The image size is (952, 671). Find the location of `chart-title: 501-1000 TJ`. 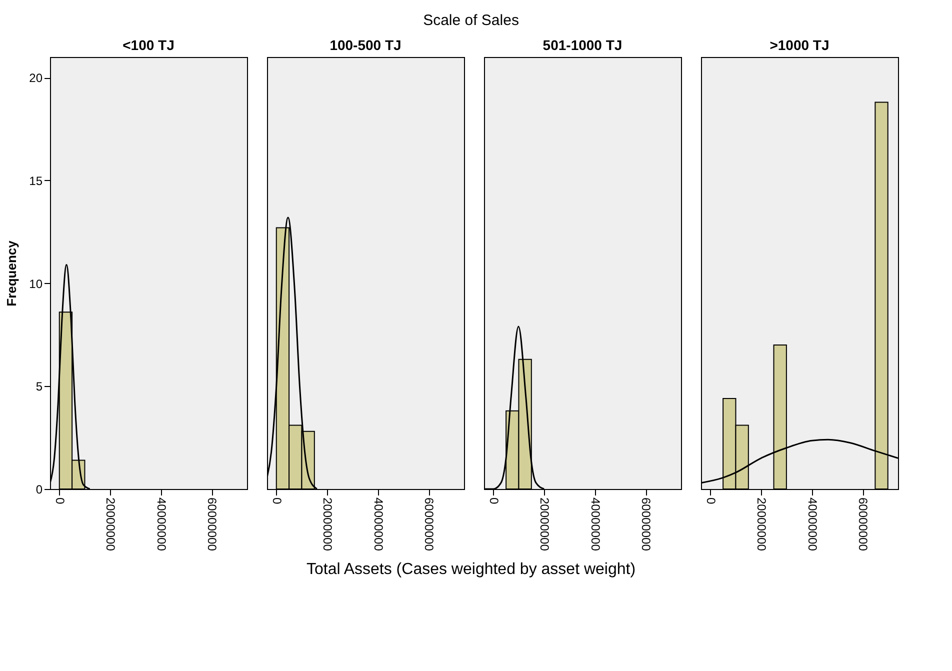

chart-title: 501-1000 TJ is located at coordinates (582, 45).